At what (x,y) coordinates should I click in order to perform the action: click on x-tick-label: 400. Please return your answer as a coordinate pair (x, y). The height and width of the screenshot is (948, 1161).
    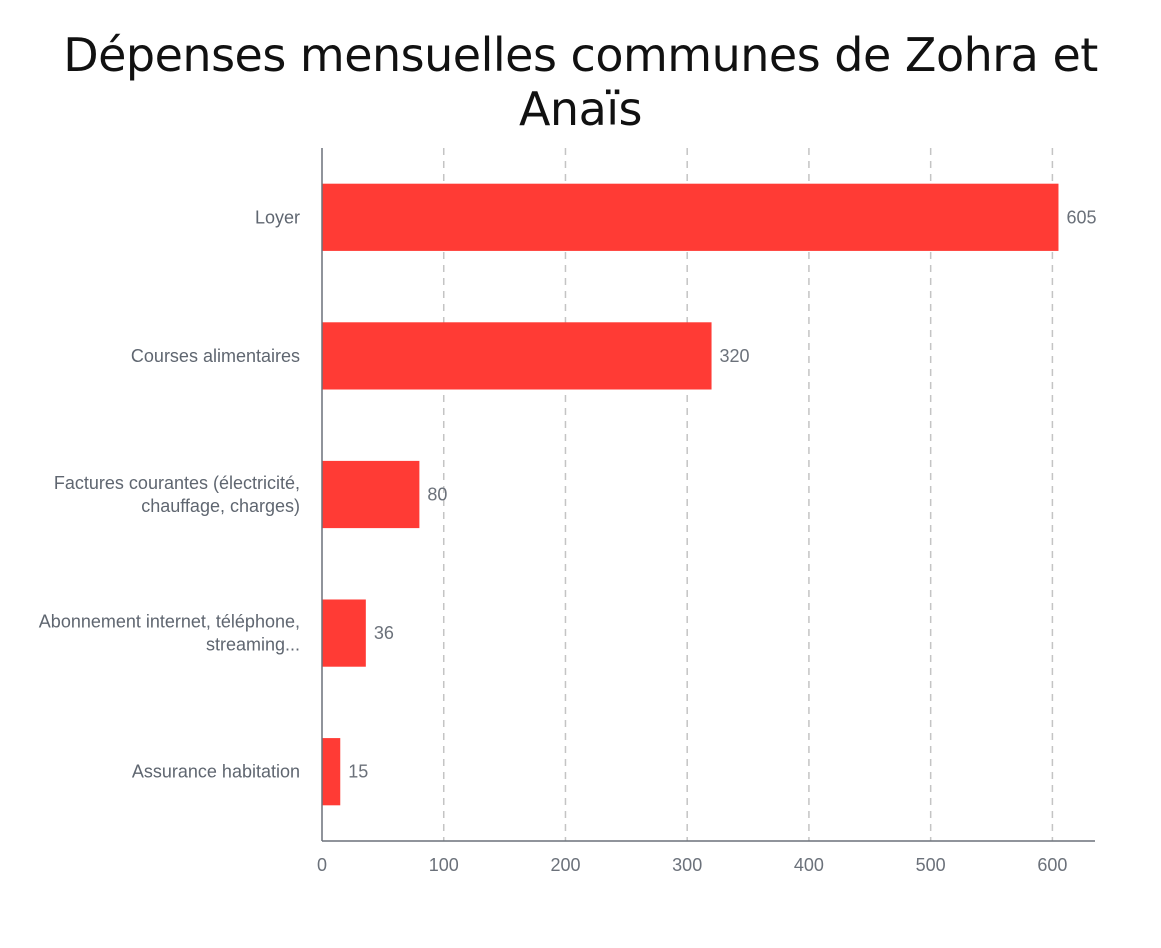
    Looking at the image, I should click on (809, 865).